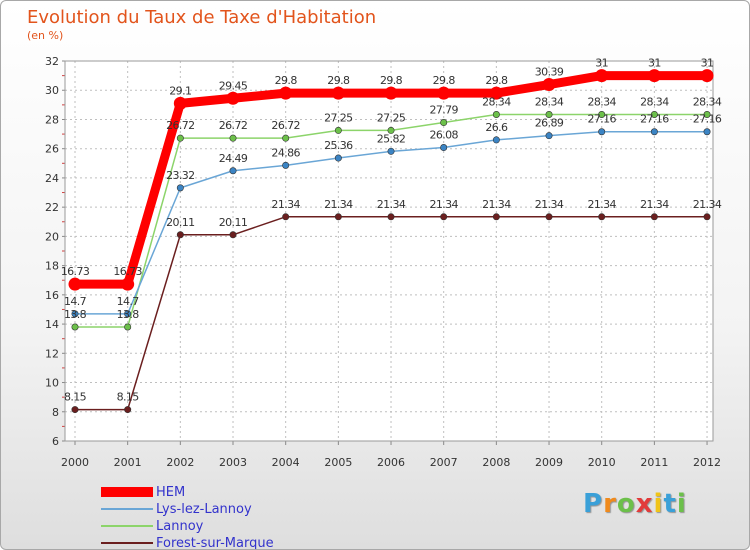  Describe the element at coordinates (52, 353) in the screenshot. I see `y-tick-label: 12` at that location.